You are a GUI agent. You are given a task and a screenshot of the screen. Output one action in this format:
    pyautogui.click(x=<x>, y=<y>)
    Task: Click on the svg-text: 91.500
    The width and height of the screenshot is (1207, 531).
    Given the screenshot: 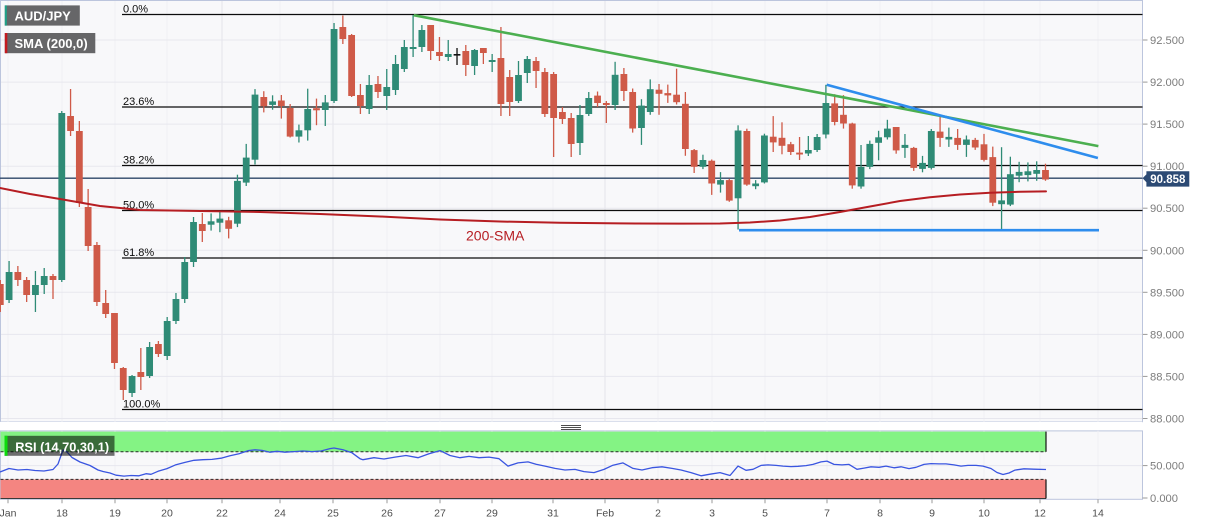 What is the action you would take?
    pyautogui.click(x=1167, y=125)
    